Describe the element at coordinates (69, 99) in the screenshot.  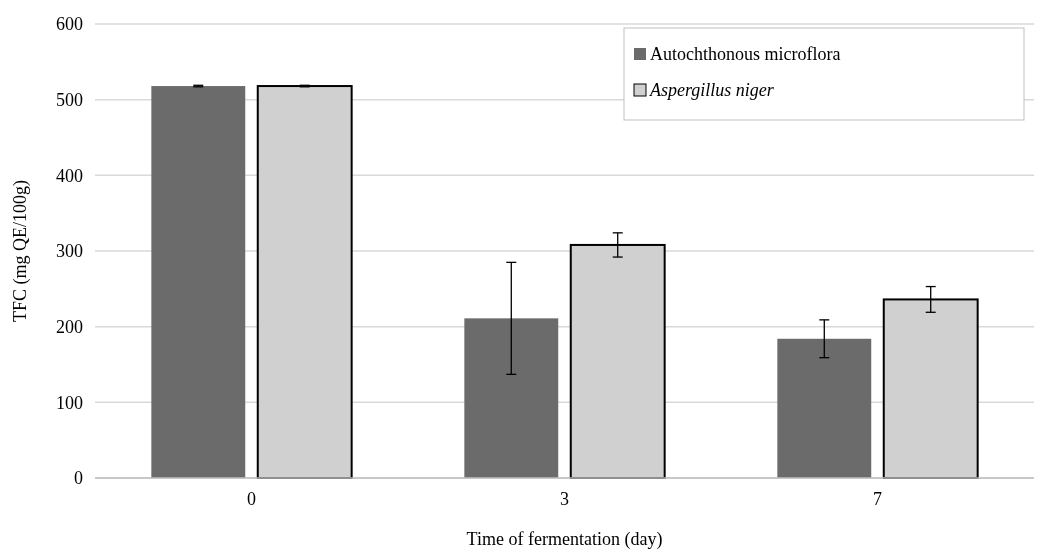
I see `y-tick-label: 500` at that location.